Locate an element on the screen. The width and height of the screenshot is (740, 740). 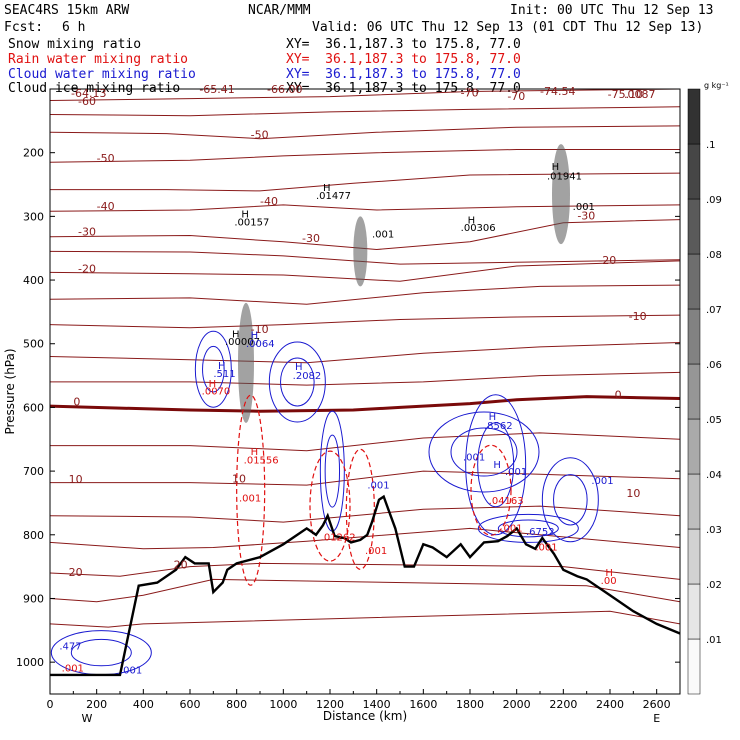
isotherm-label: -50 is located at coordinates (260, 135).